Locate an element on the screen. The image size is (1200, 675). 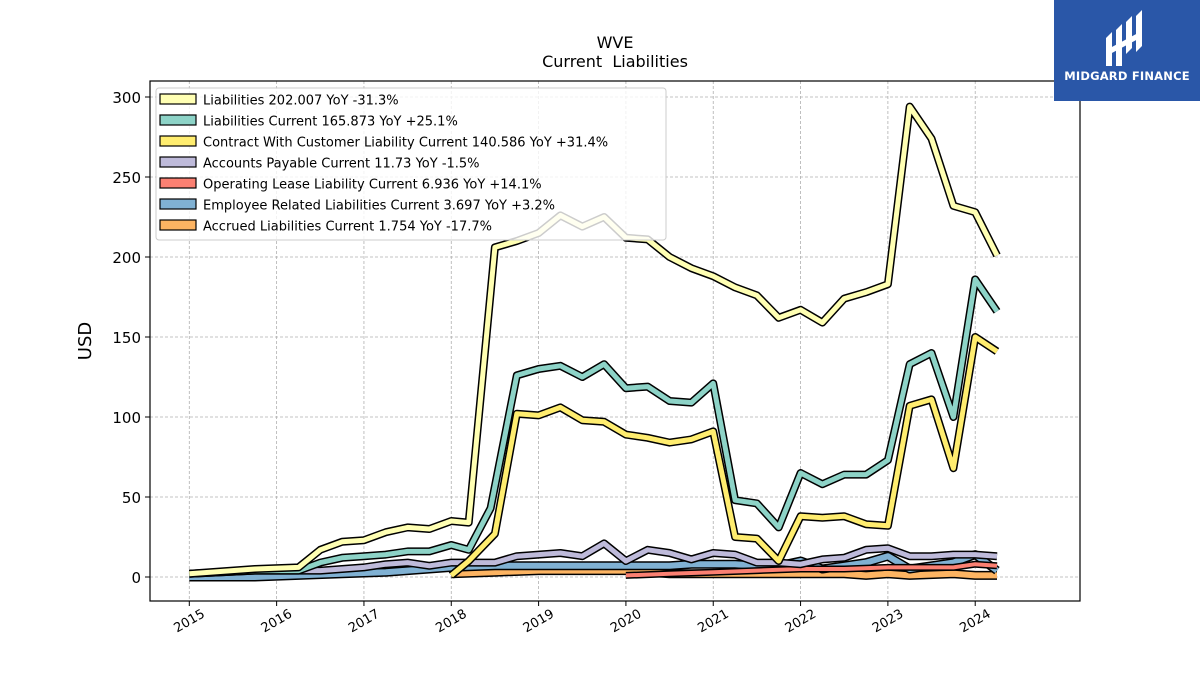
logo-mark-icon is located at coordinates (1124, 38).